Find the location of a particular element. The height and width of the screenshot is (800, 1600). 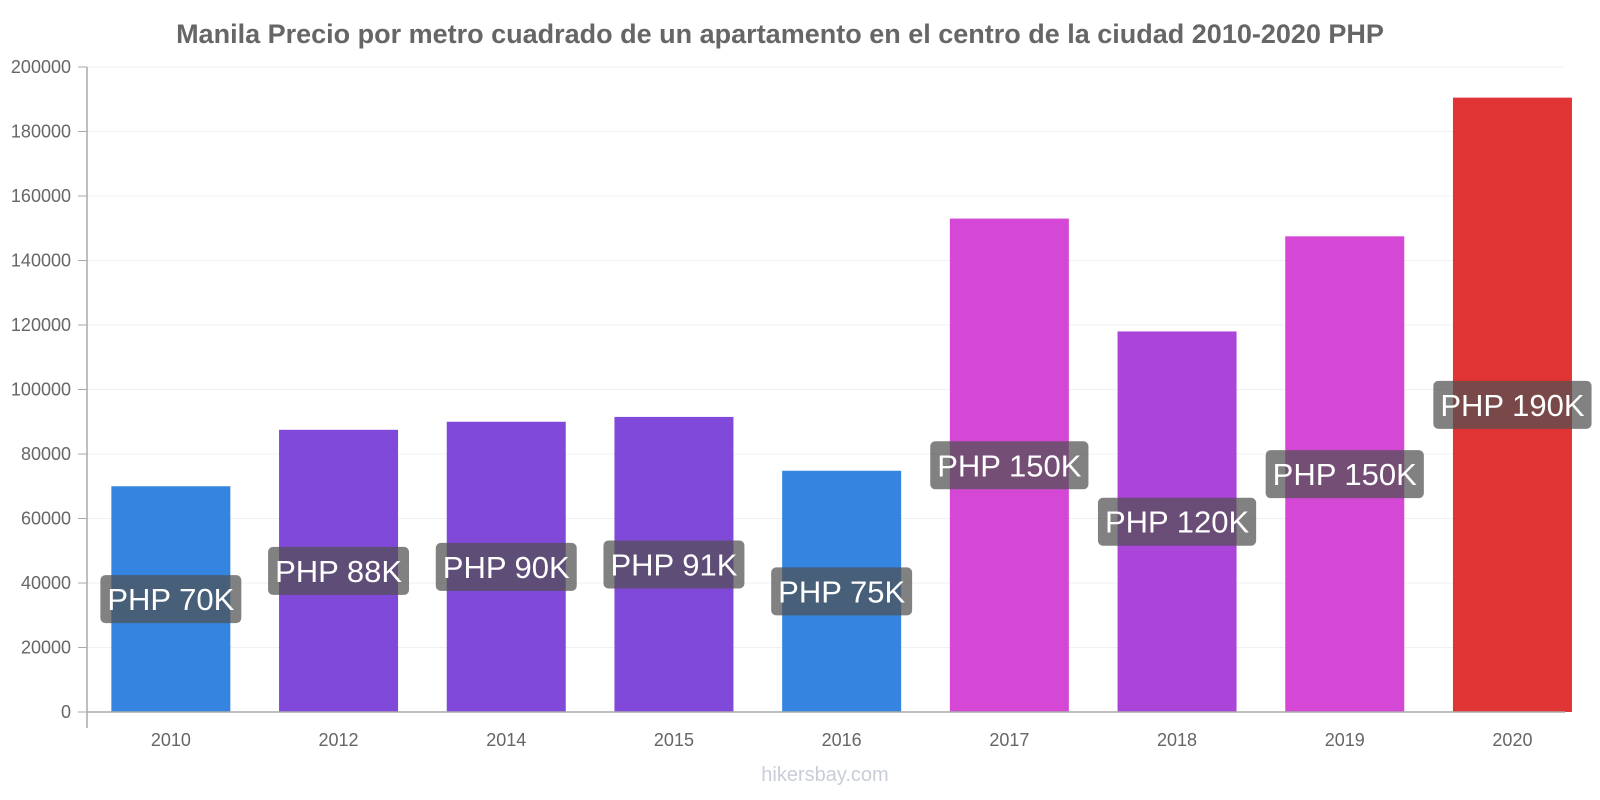

data-label-text: PHP 75K is located at coordinates (841, 591).